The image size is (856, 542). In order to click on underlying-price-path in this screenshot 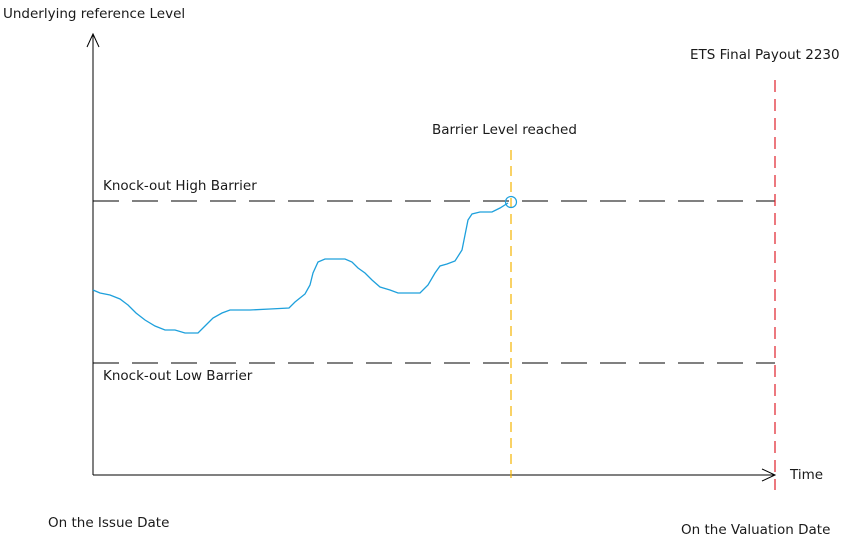, I will do `click(300, 268)`.